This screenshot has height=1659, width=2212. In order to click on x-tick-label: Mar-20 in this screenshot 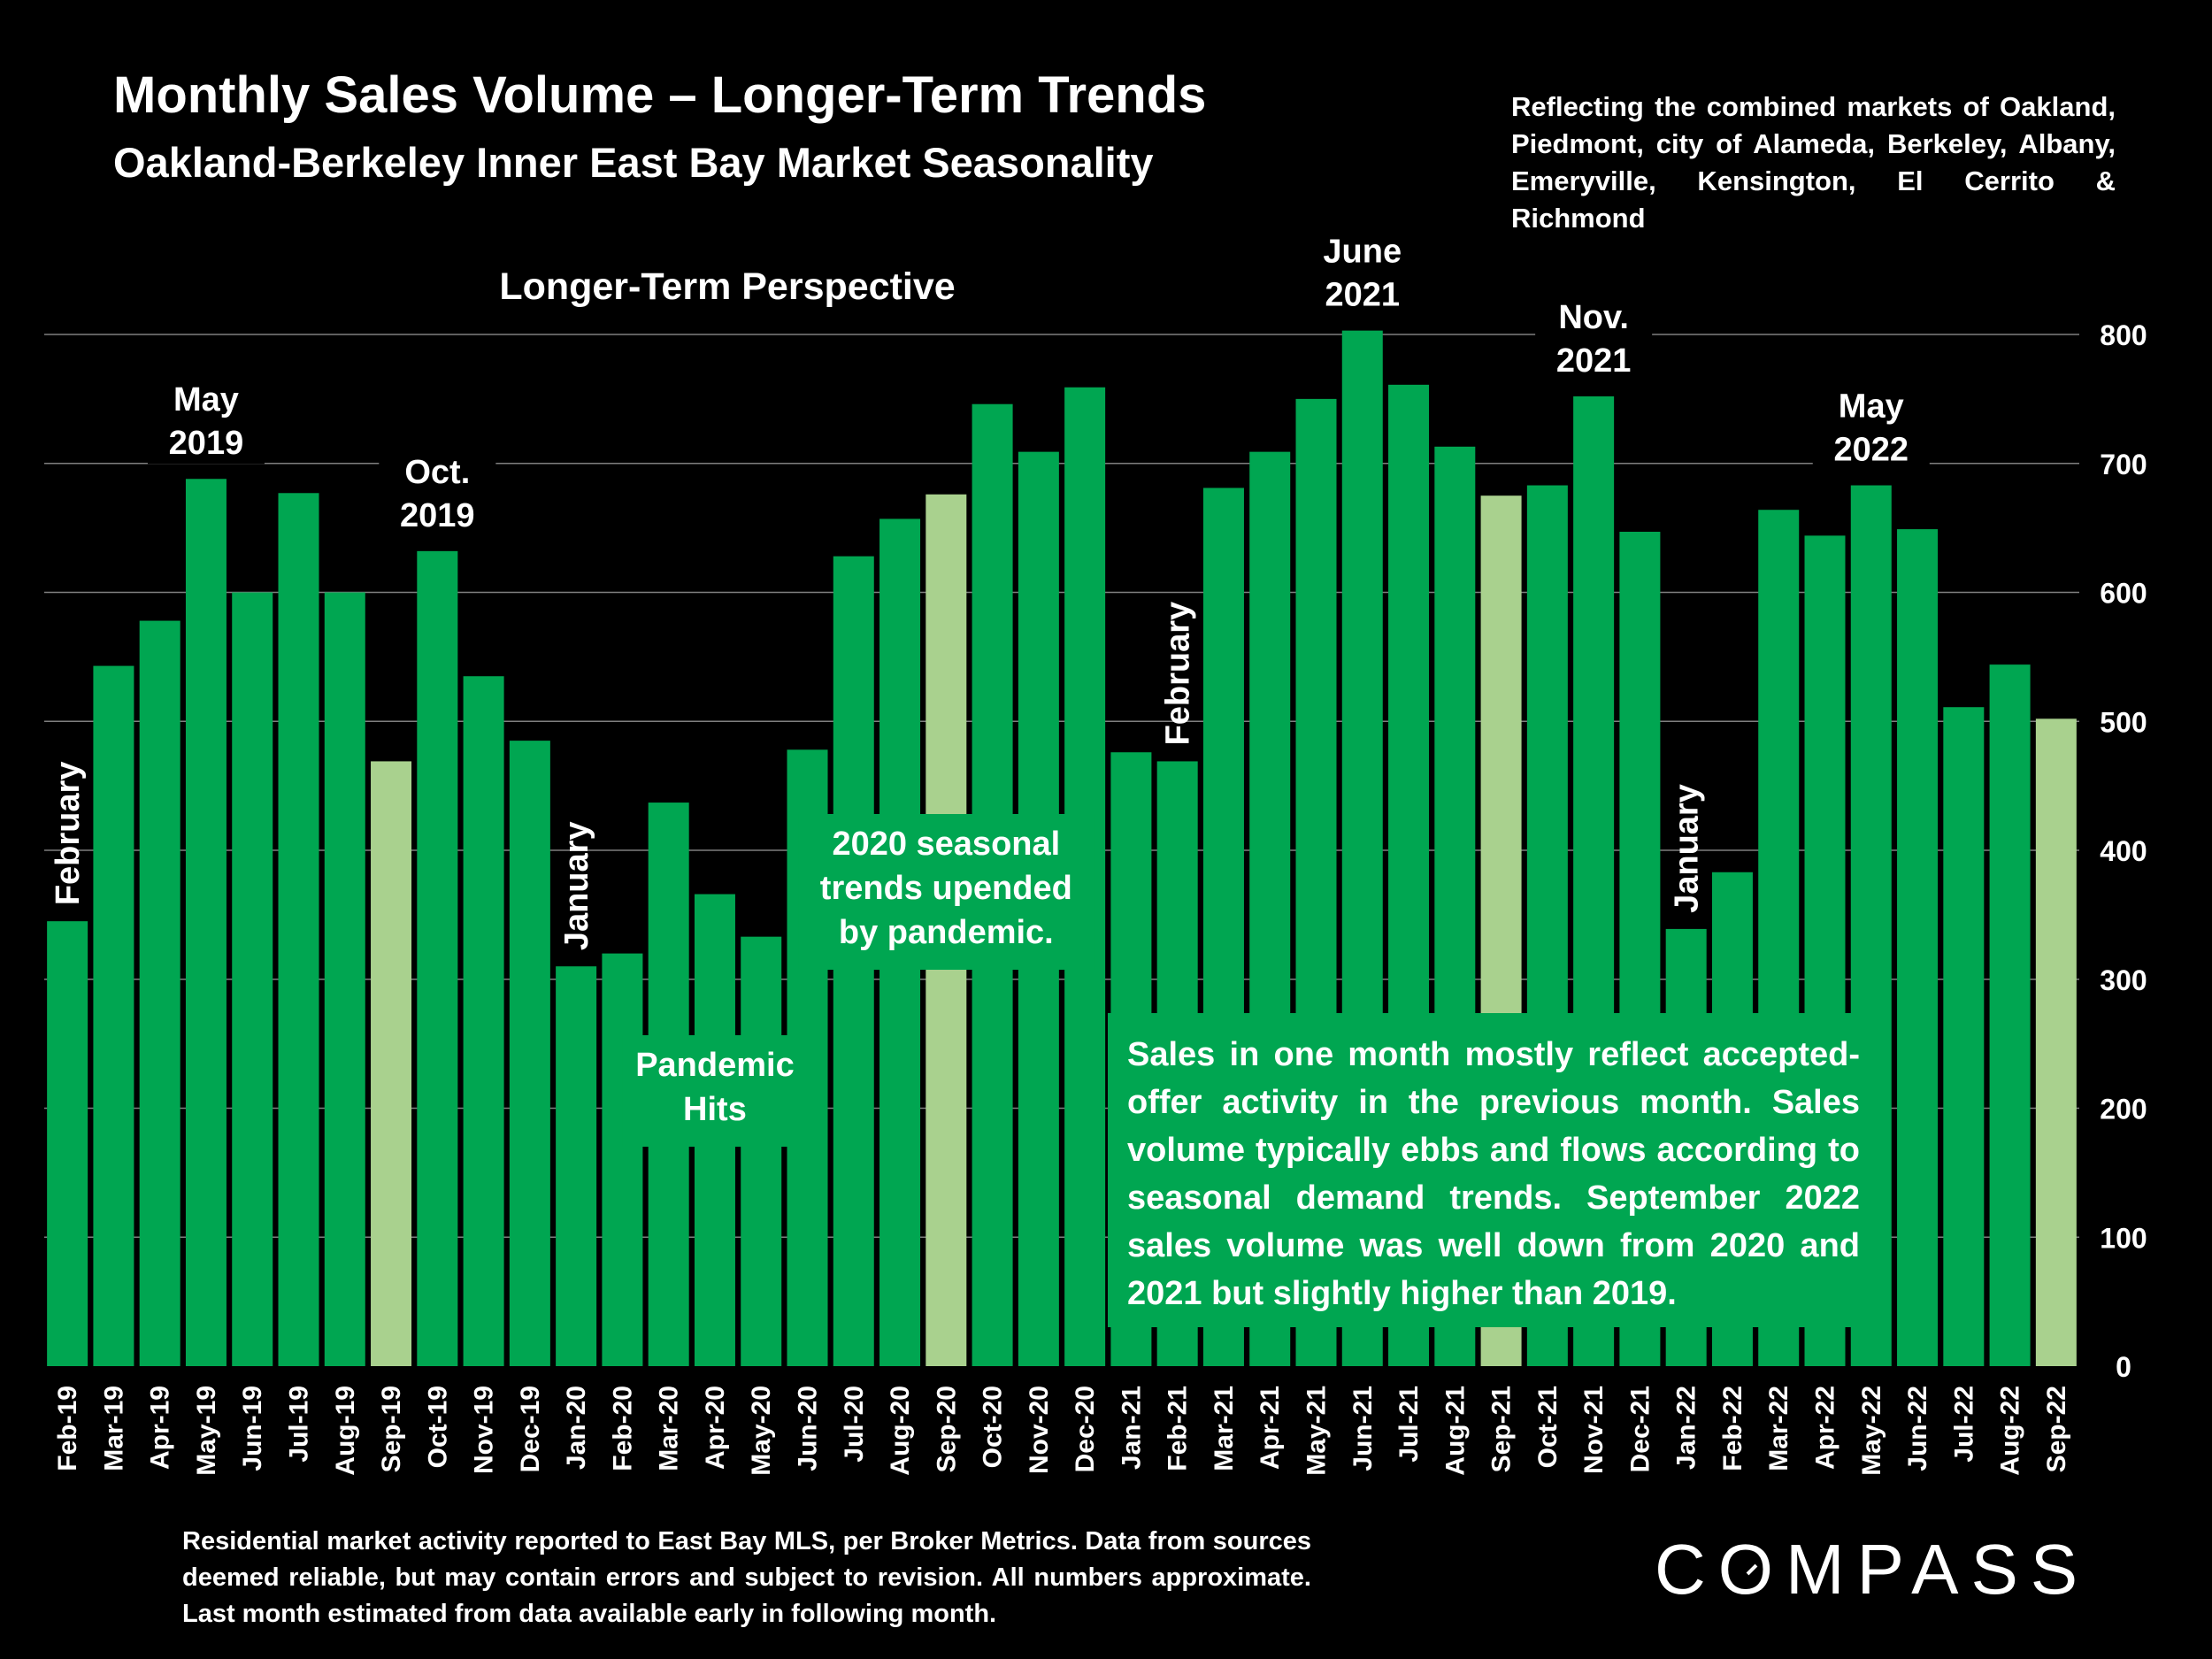, I will do `click(669, 1428)`.